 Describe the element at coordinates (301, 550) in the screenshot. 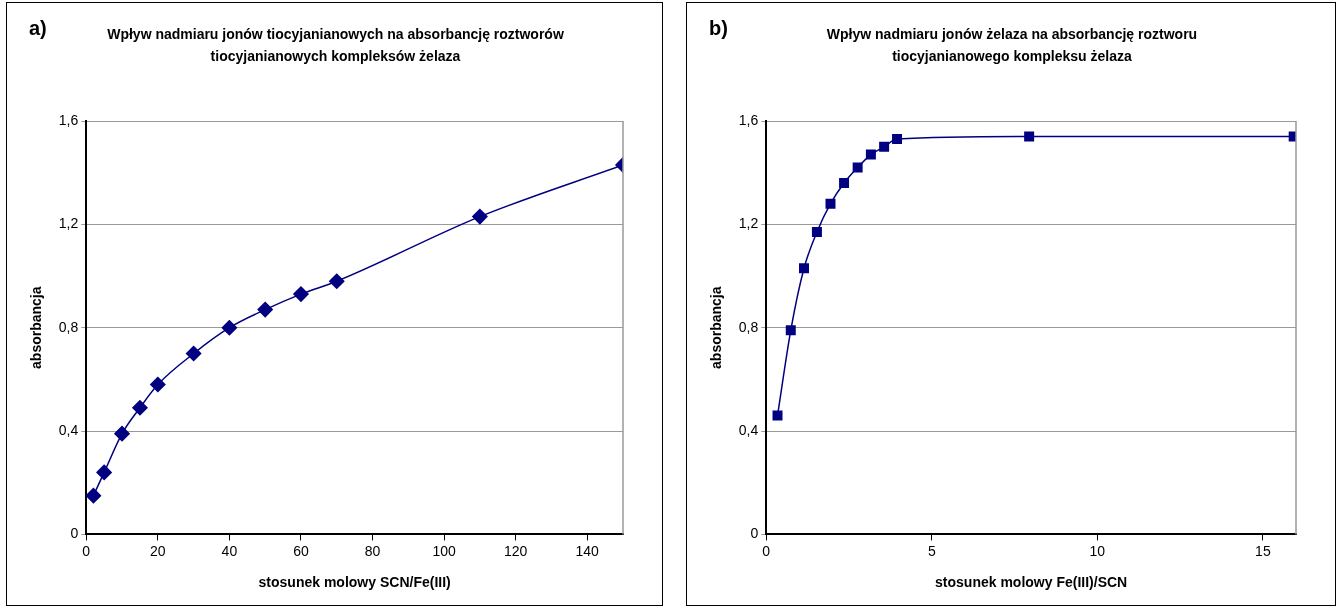

I see `x-tick-label: 60` at that location.